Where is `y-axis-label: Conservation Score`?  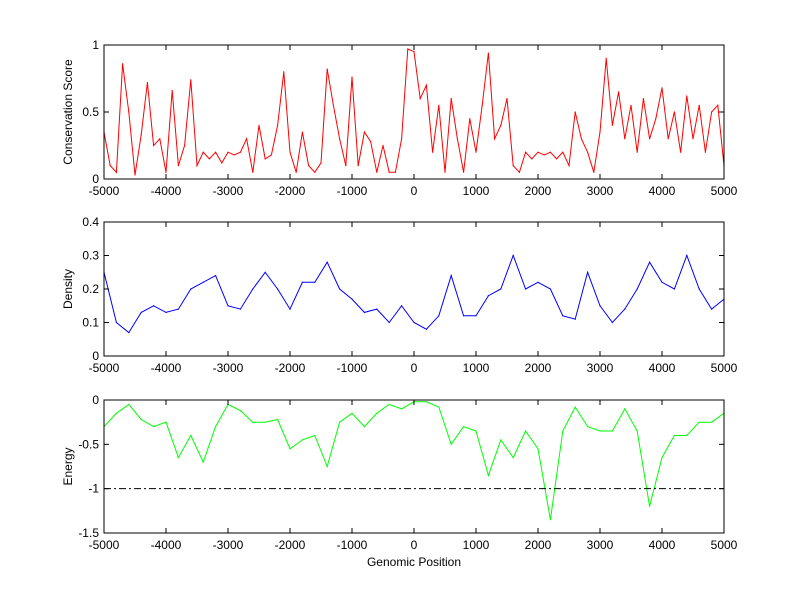 y-axis-label: Conservation Score is located at coordinates (68, 112).